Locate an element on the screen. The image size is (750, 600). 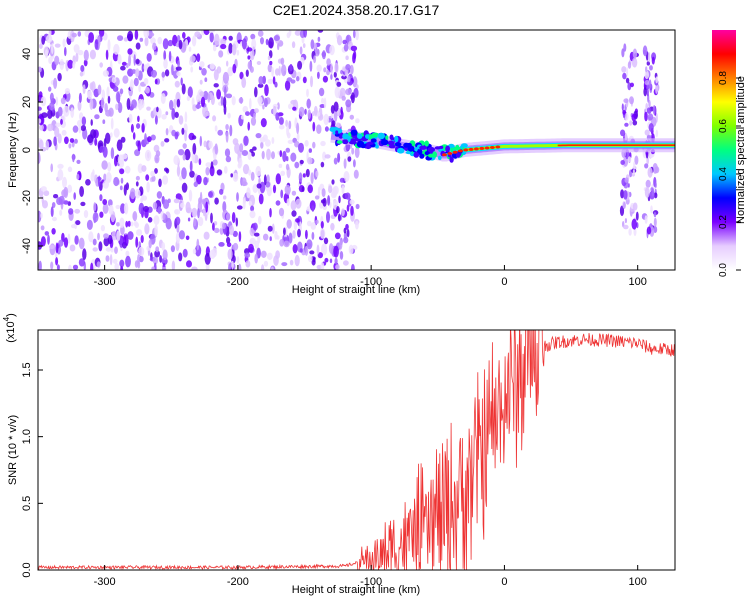
snr-x-tick-label: 0 is located at coordinates (504, 582).